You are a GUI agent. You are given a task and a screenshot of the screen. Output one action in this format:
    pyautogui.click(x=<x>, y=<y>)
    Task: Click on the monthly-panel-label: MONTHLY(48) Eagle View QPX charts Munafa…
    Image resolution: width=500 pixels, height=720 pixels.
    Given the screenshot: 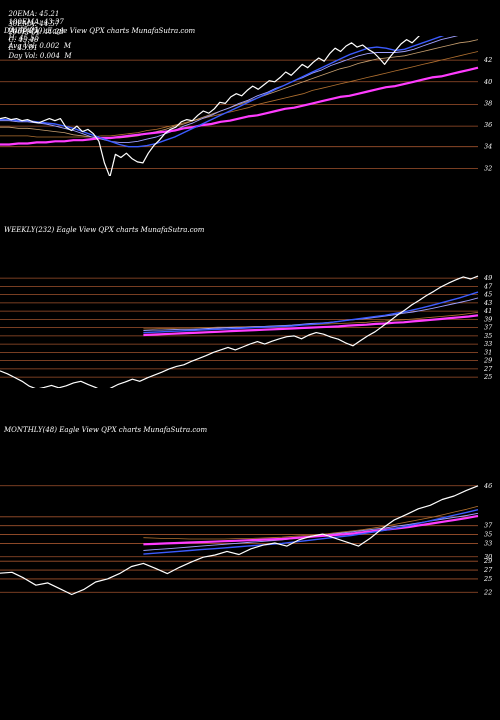 What is the action you would take?
    pyautogui.click(x=106, y=430)
    